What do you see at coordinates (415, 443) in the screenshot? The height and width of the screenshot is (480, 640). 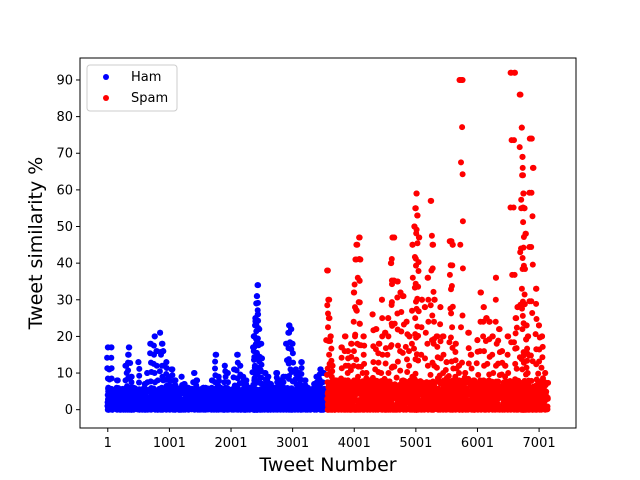 I see `x-tick-label: 5001` at bounding box center [415, 443].